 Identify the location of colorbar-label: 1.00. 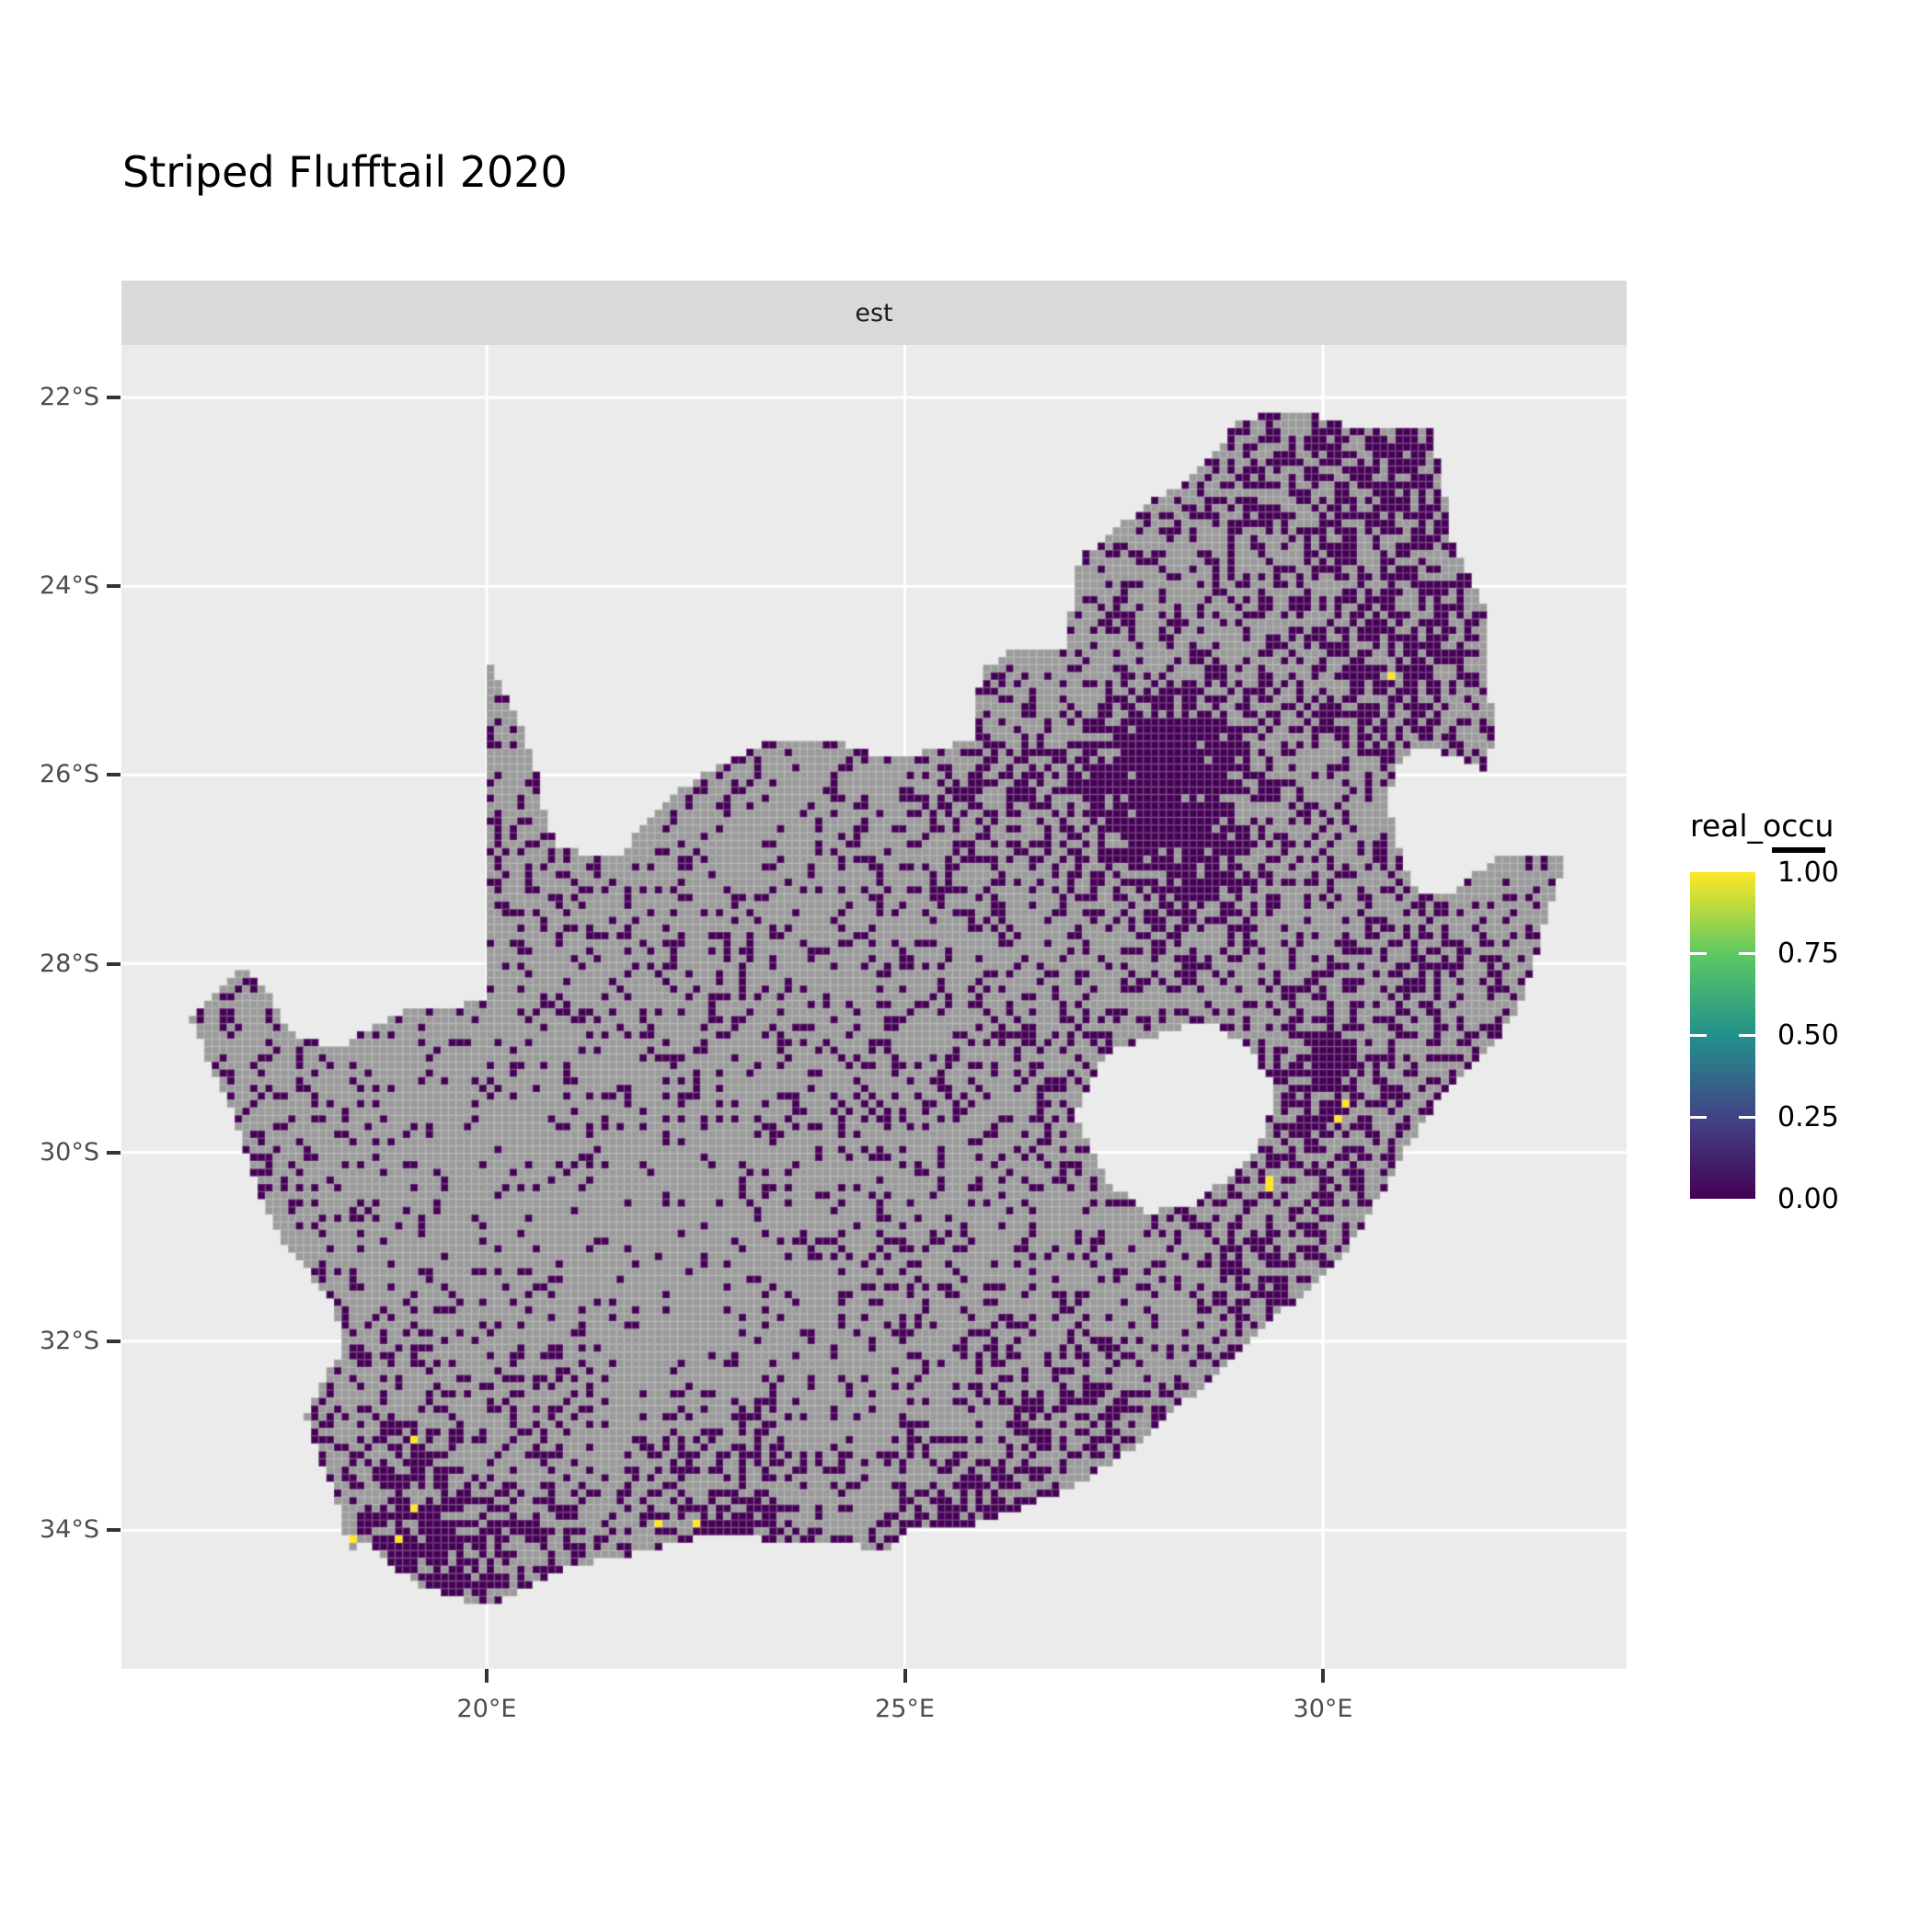
(1808, 872).